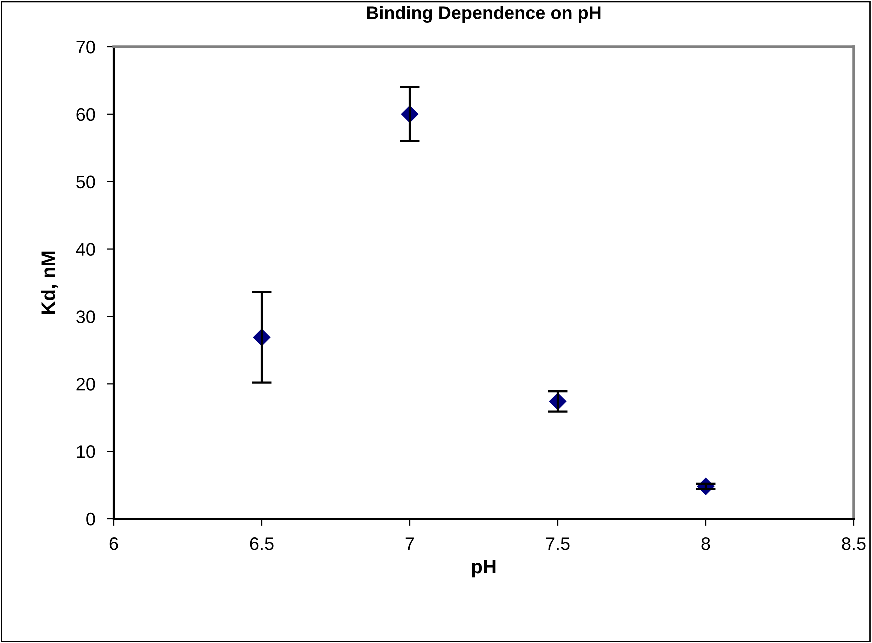 The image size is (872, 643). Describe the element at coordinates (484, 15) in the screenshot. I see `chart-title: Binding Dependence on pH` at that location.